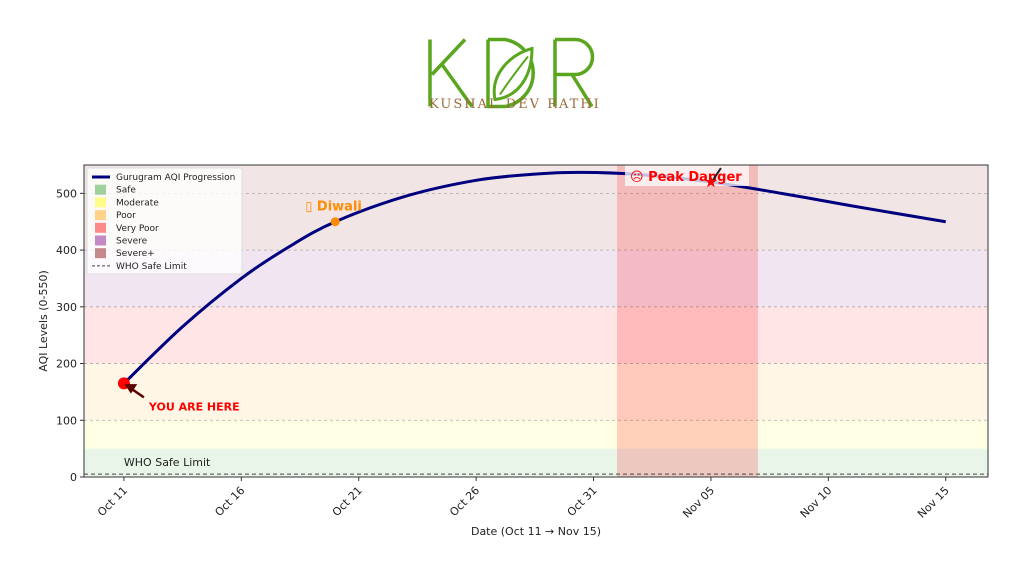 Image resolution: width=1024 pixels, height=576 pixels. What do you see at coordinates (137, 203) in the screenshot?
I see `legend-label: Moderate` at bounding box center [137, 203].